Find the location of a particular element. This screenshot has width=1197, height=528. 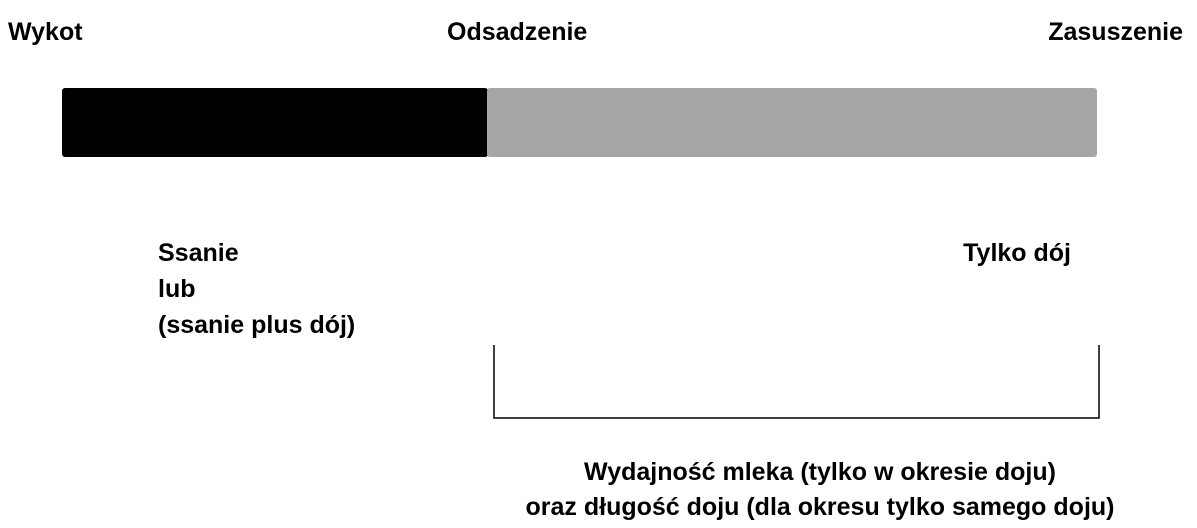

note-line: Wydajność mleka (tylko w okresie doju) is located at coordinates (820, 472).